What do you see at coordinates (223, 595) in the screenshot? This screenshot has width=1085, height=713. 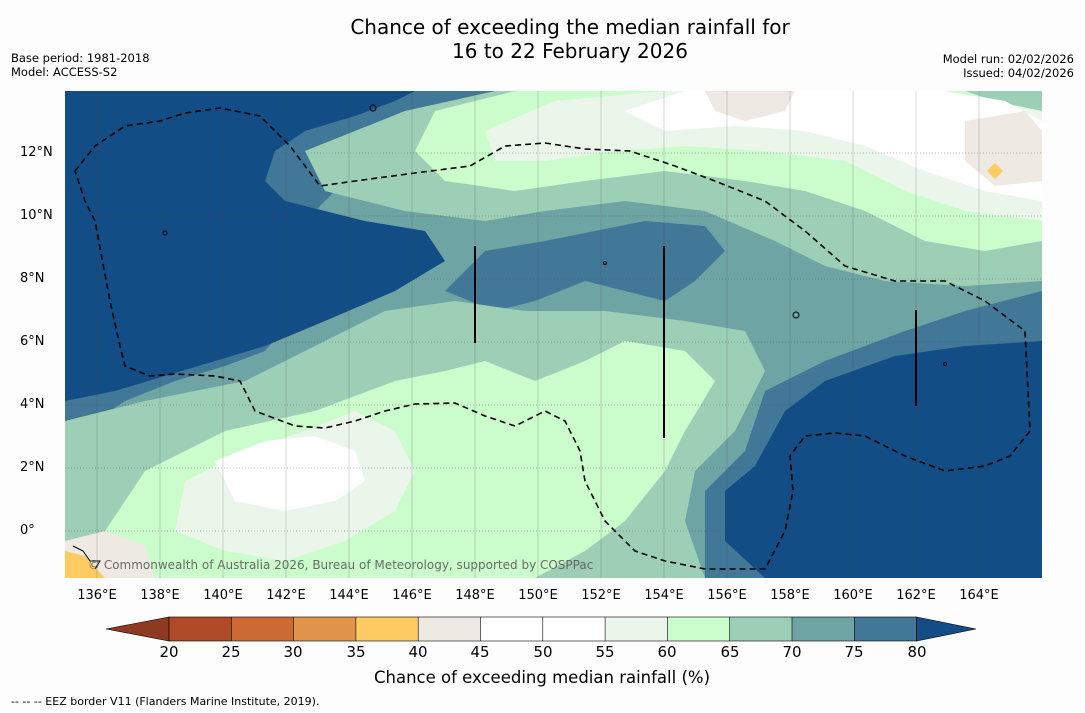 I see `lon-label-140e: 140°E` at bounding box center [223, 595].